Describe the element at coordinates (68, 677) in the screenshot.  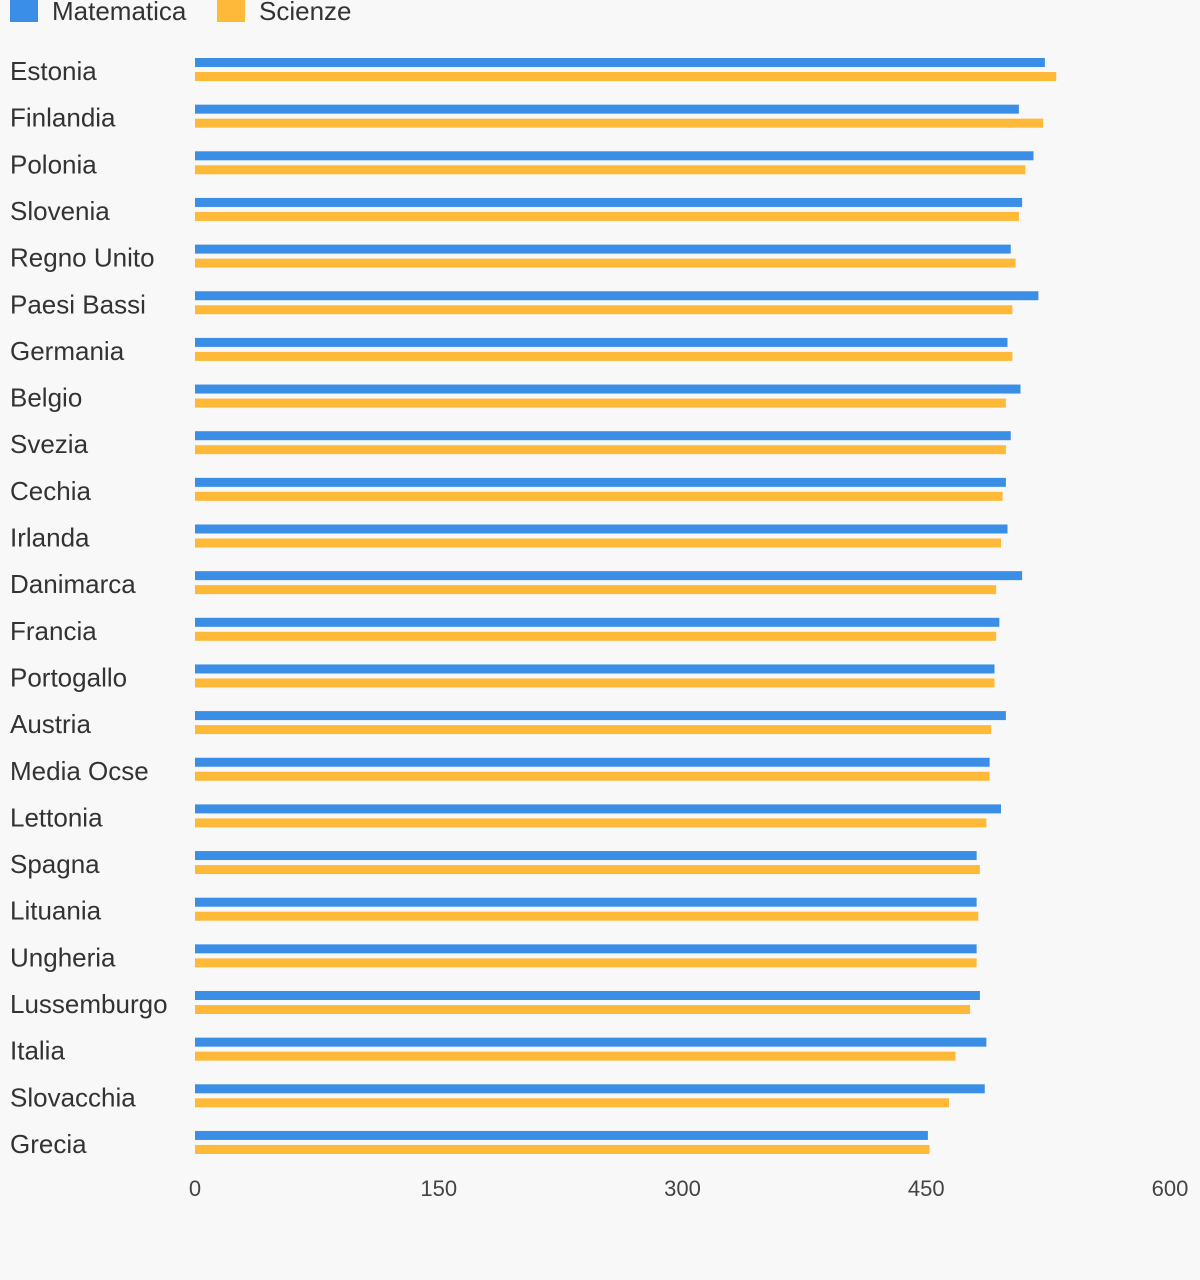
I see `category-label-portogallo: Portogallo` at that location.